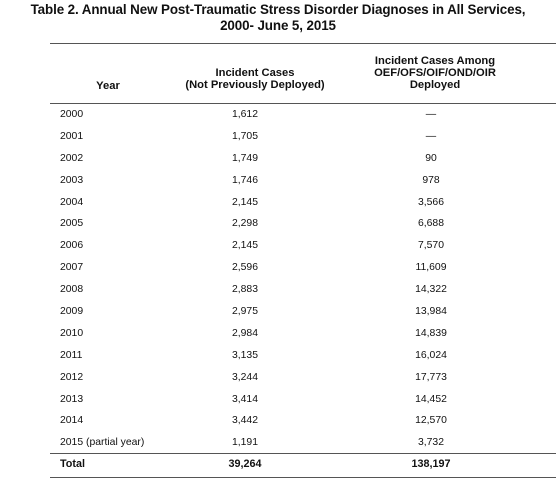 This screenshot has height=482, width=556. Describe the element at coordinates (244, 355) in the screenshot. I see `not-deployed-cell: 3,135` at that location.